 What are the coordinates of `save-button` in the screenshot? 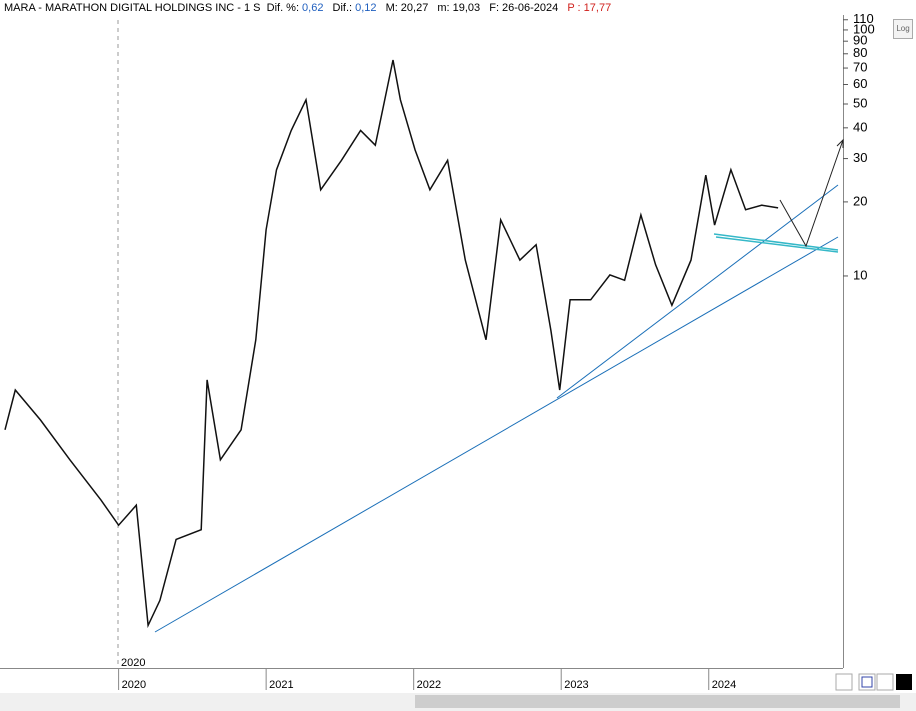 It's located at (867, 682).